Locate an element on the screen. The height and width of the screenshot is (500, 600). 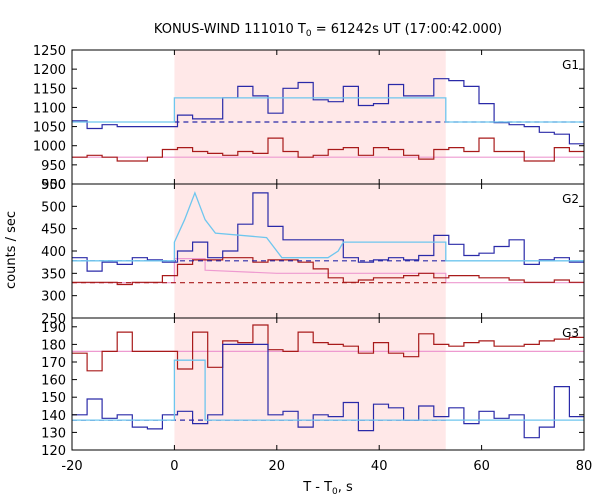
y-tick-label-g3: 170 is located at coordinates (53, 363).